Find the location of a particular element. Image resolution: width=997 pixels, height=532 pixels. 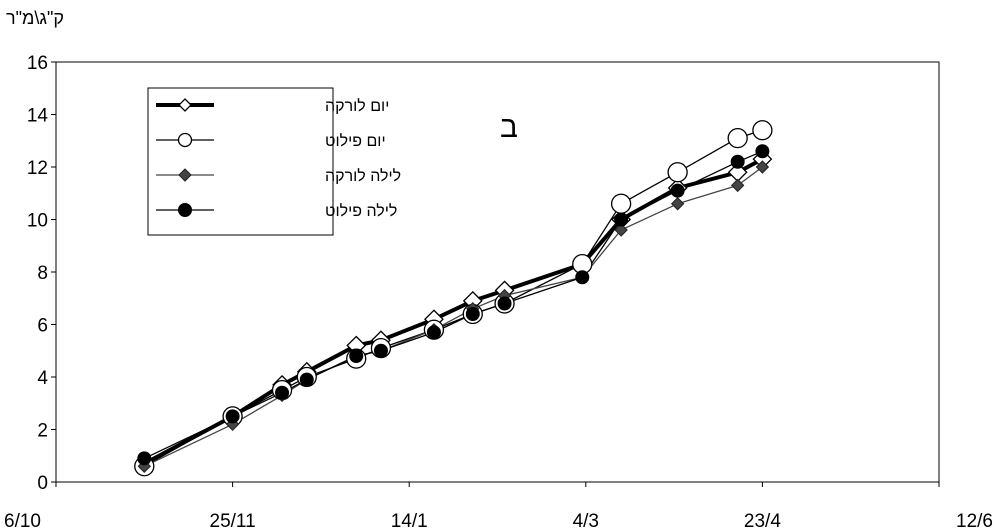

x-tick-label: 4/3 is located at coordinates (586, 521).